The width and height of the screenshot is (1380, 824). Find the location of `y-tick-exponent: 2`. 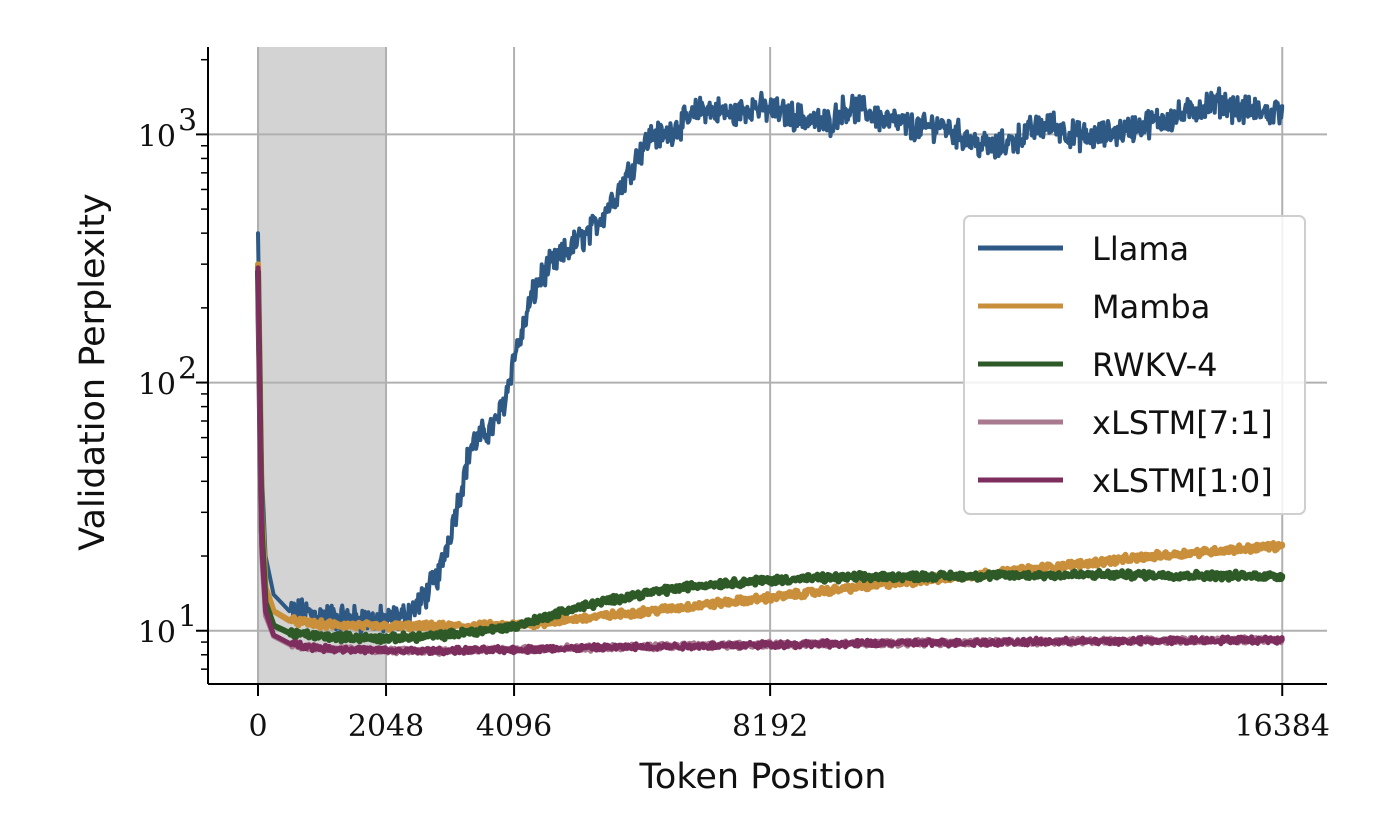

y-tick-exponent: 2 is located at coordinates (187, 369).